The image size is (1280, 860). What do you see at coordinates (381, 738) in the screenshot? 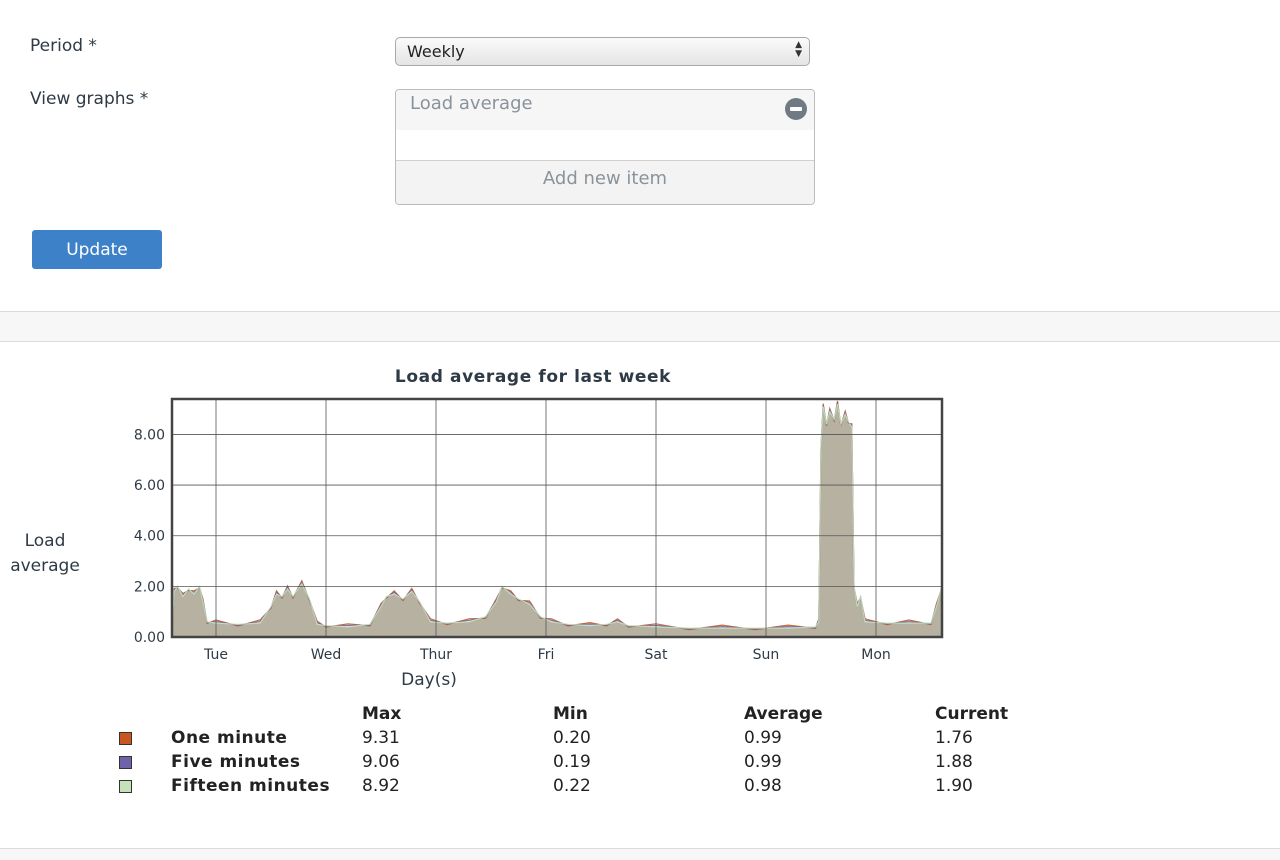
I see `value-max: 9.31` at bounding box center [381, 738].